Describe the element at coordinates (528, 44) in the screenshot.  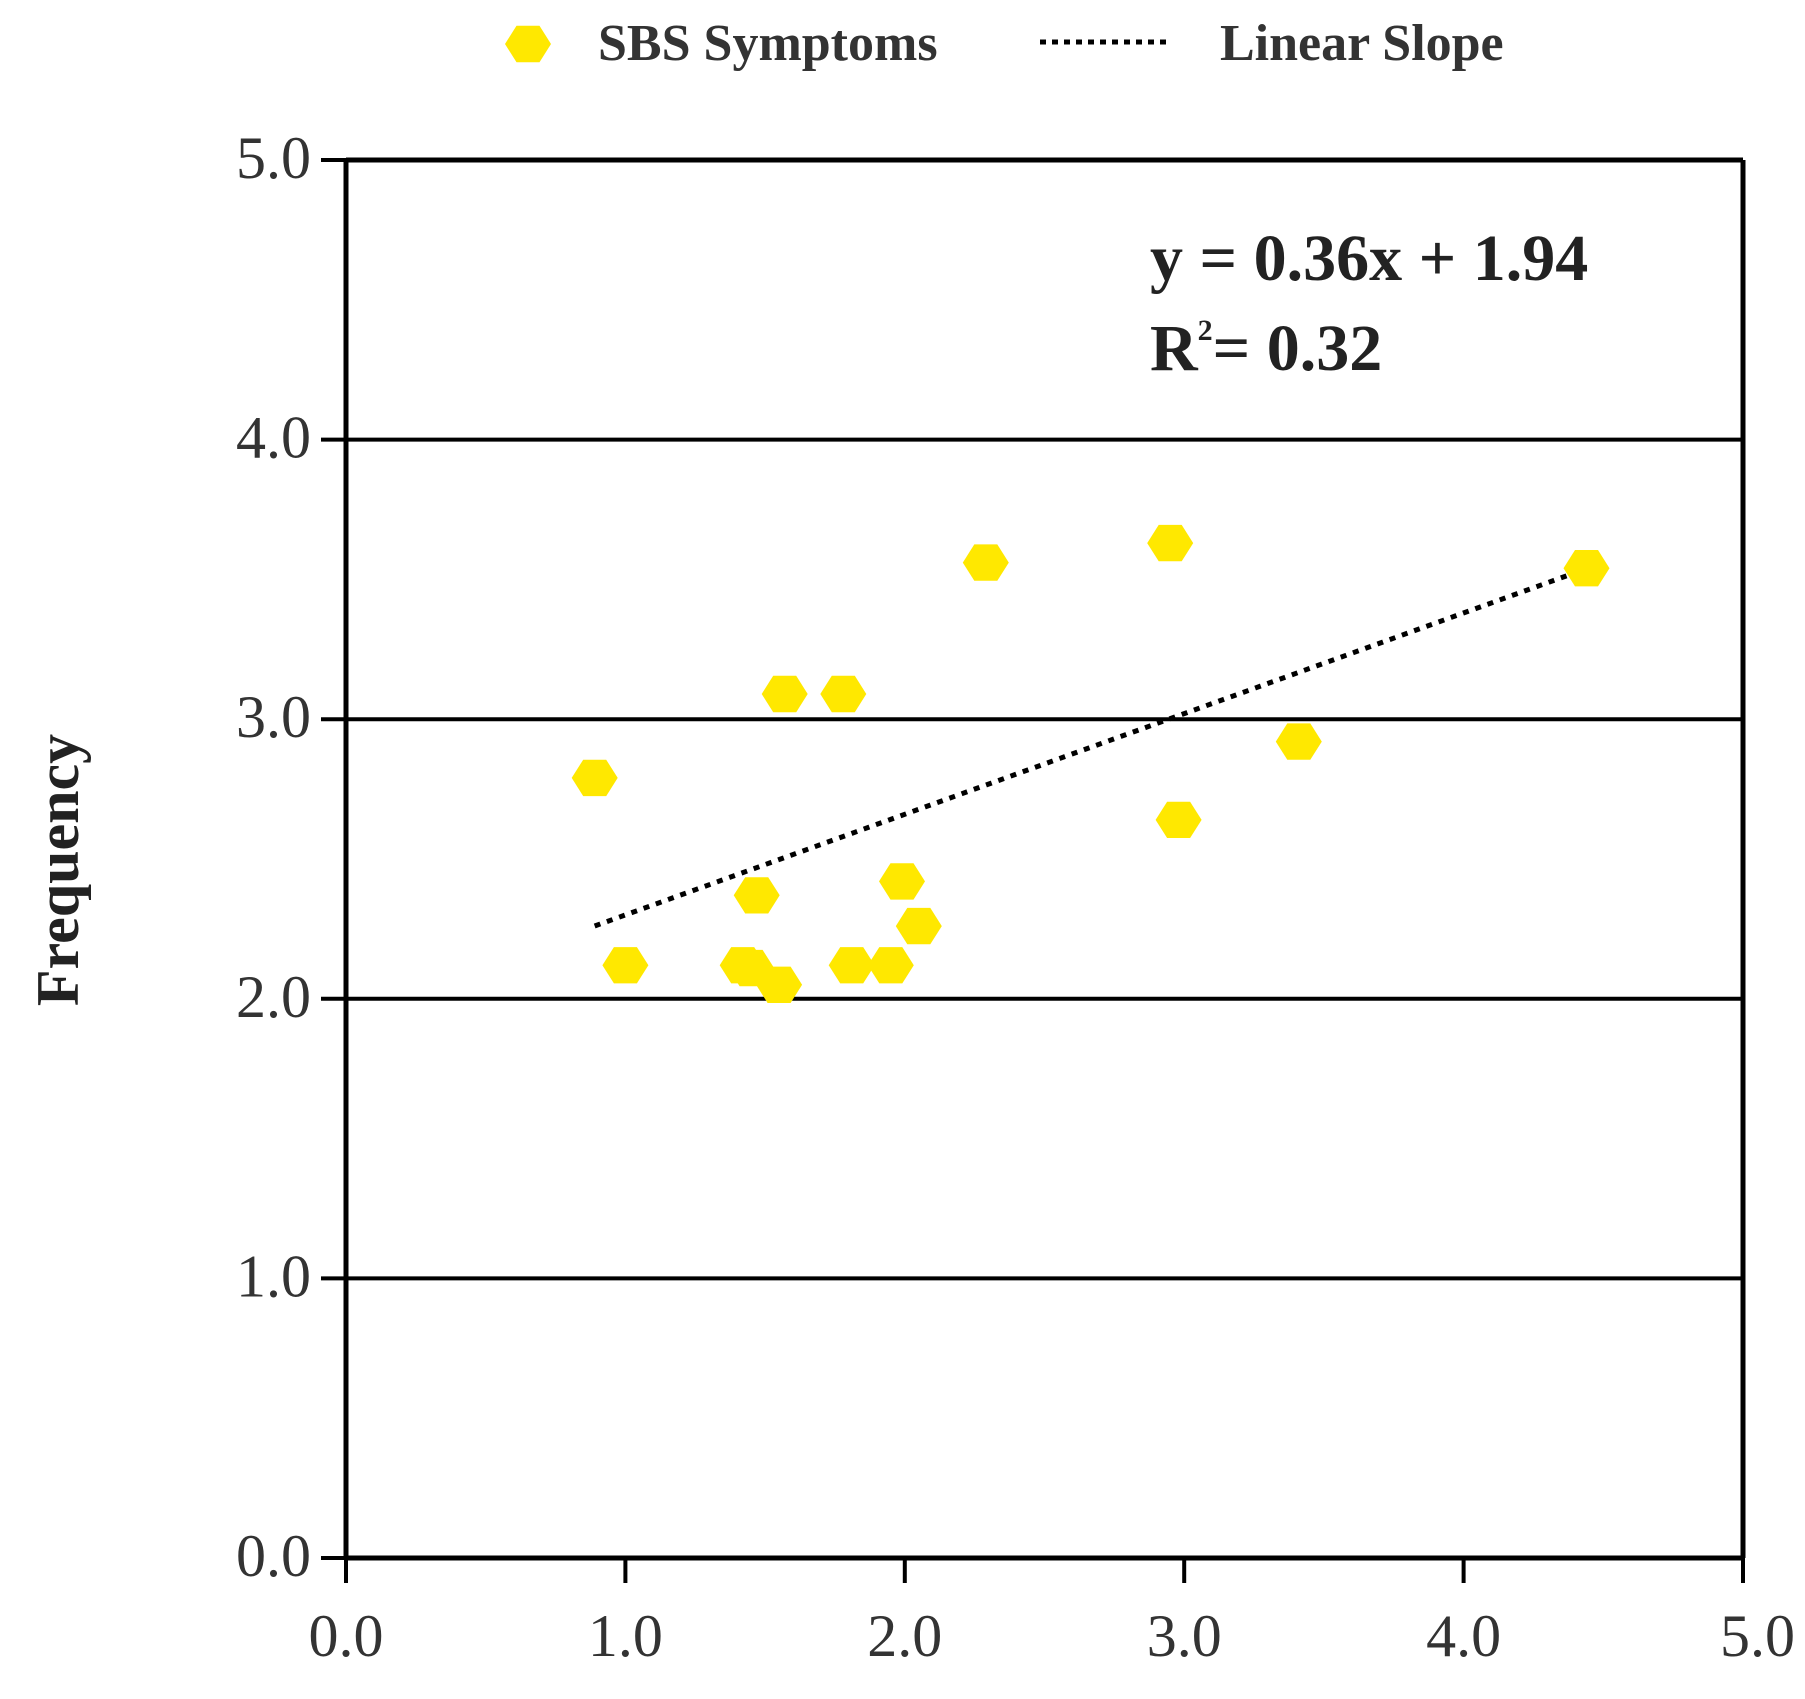
I see `legend-marker-sbs-symptoms` at that location.